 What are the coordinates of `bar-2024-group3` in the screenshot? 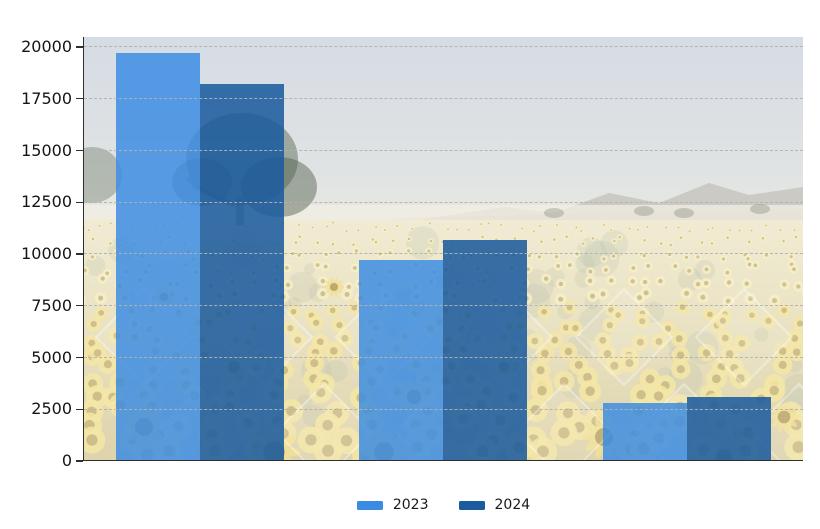 It's located at (729, 428).